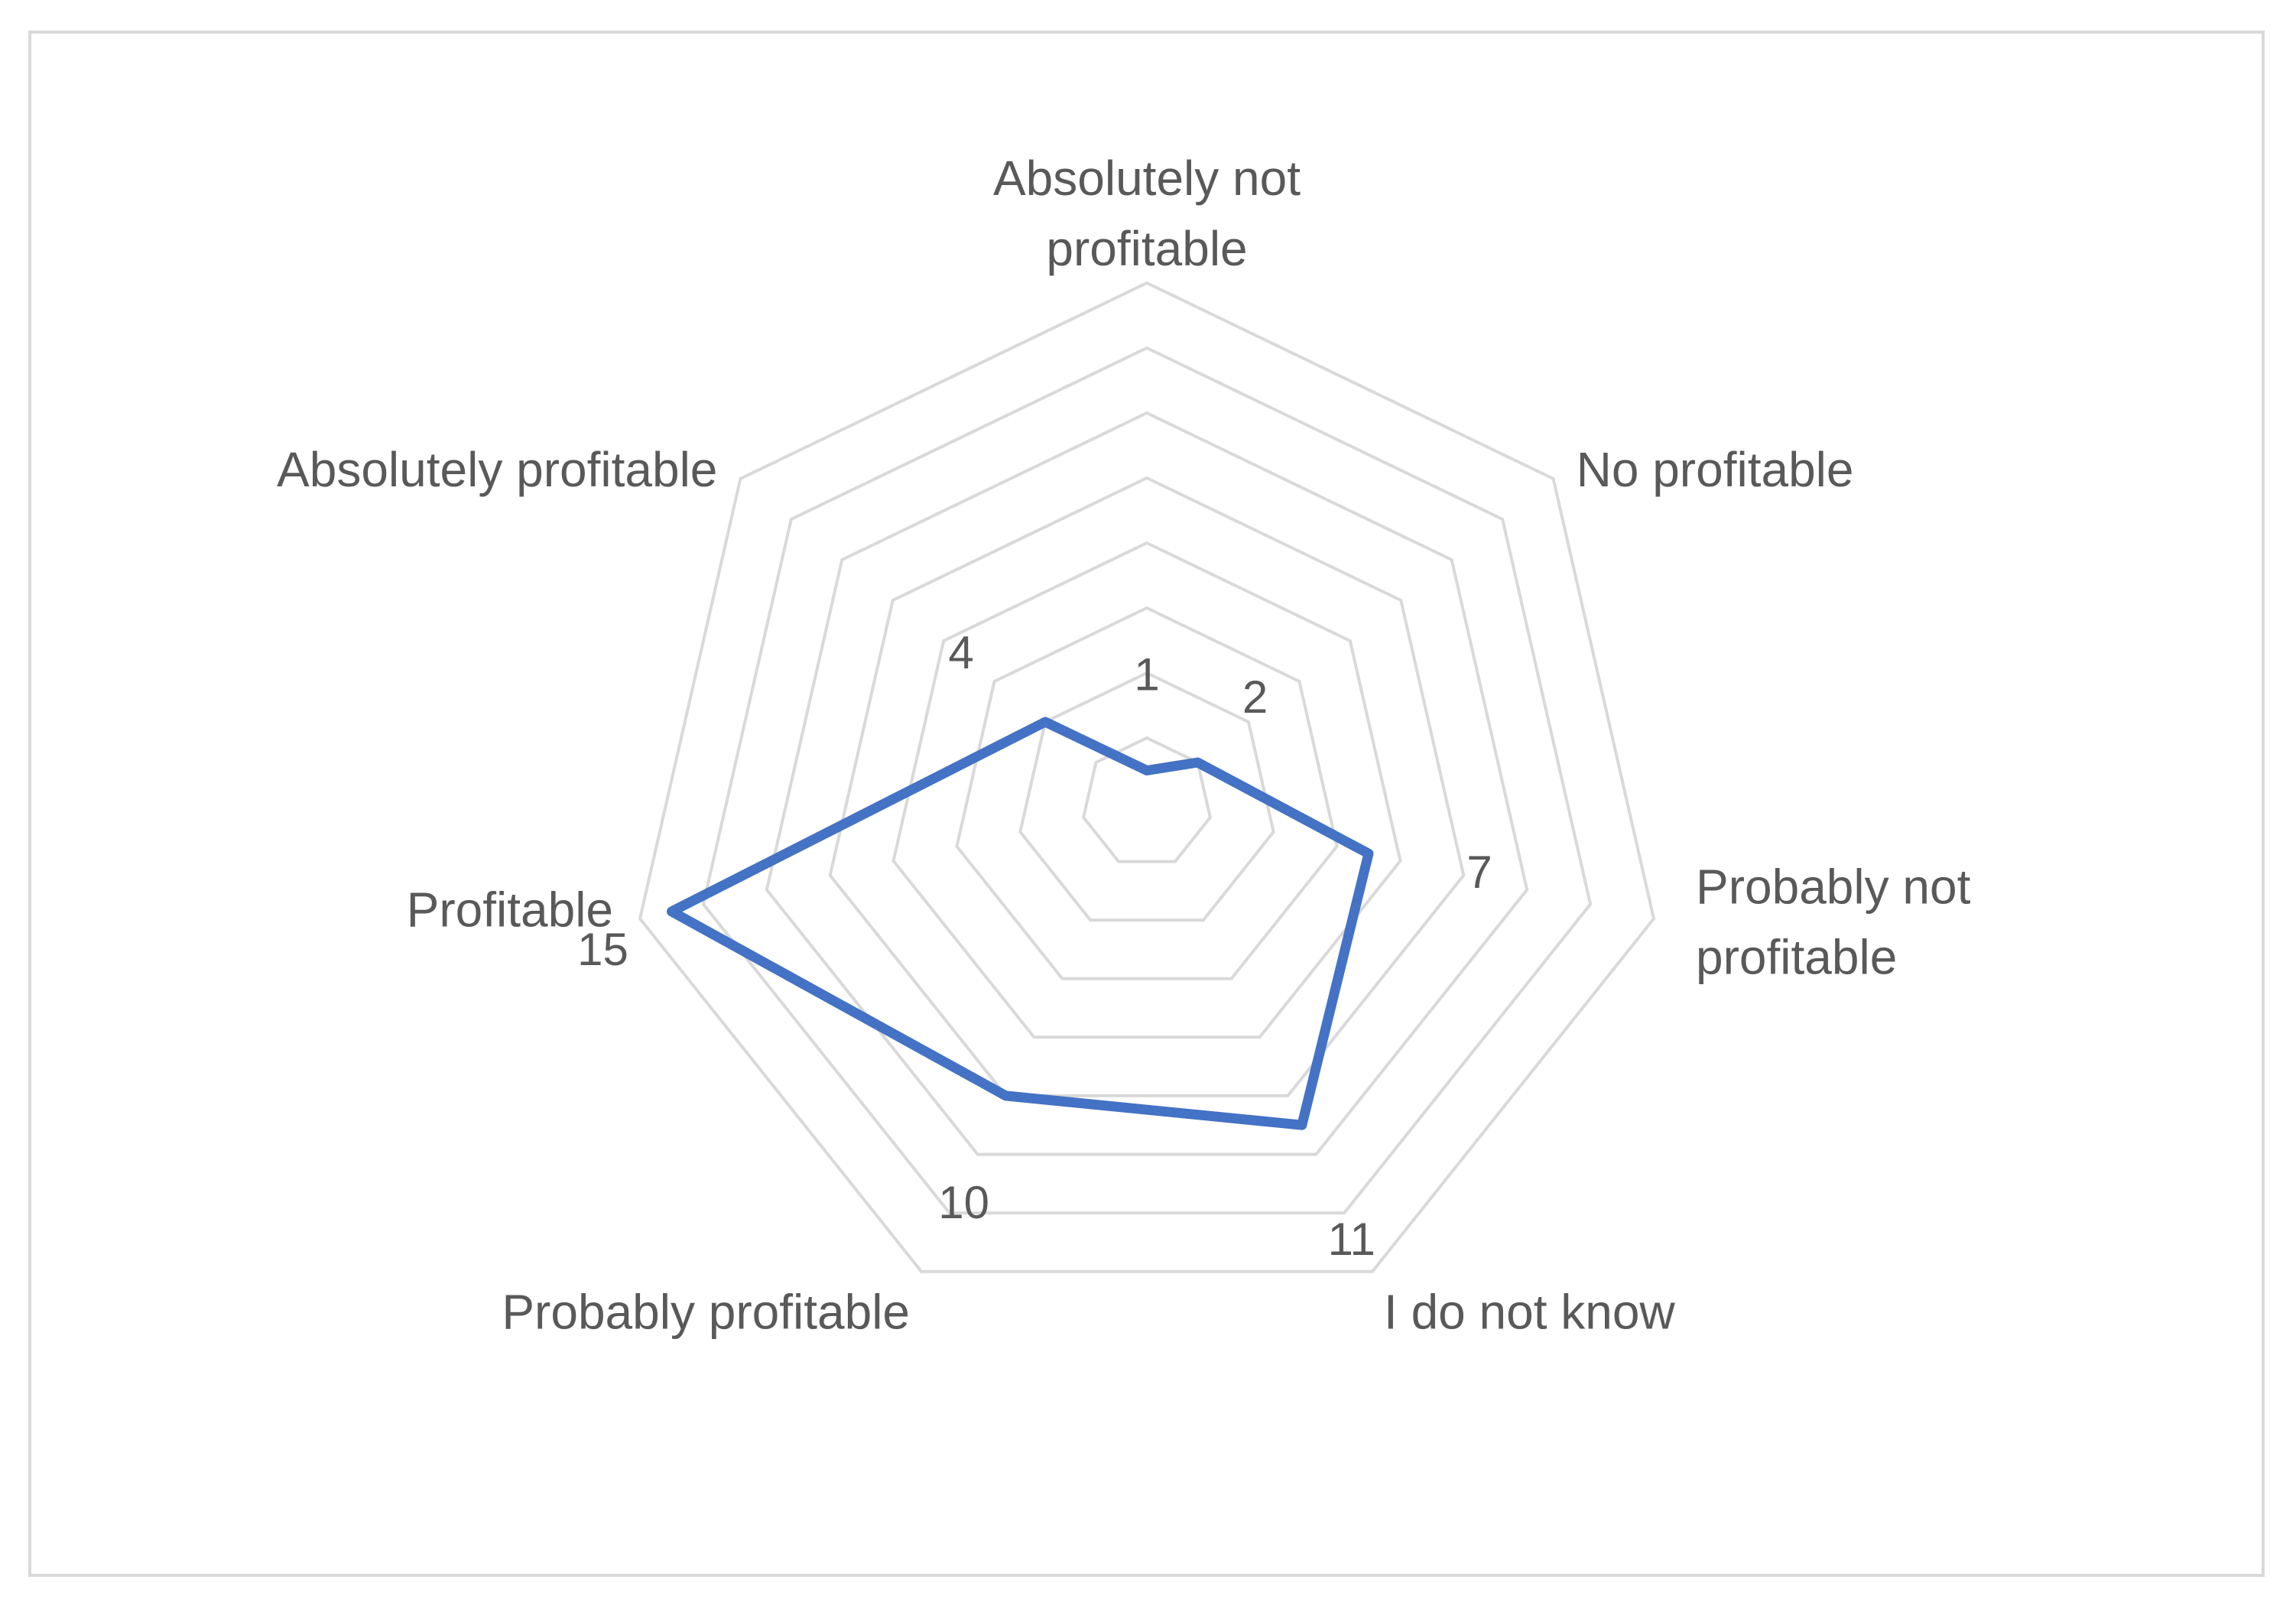 Image resolution: width=2296 pixels, height=1609 pixels. Describe the element at coordinates (1833, 921) in the screenshot. I see `category-label-3: Probably not profitable` at that location.